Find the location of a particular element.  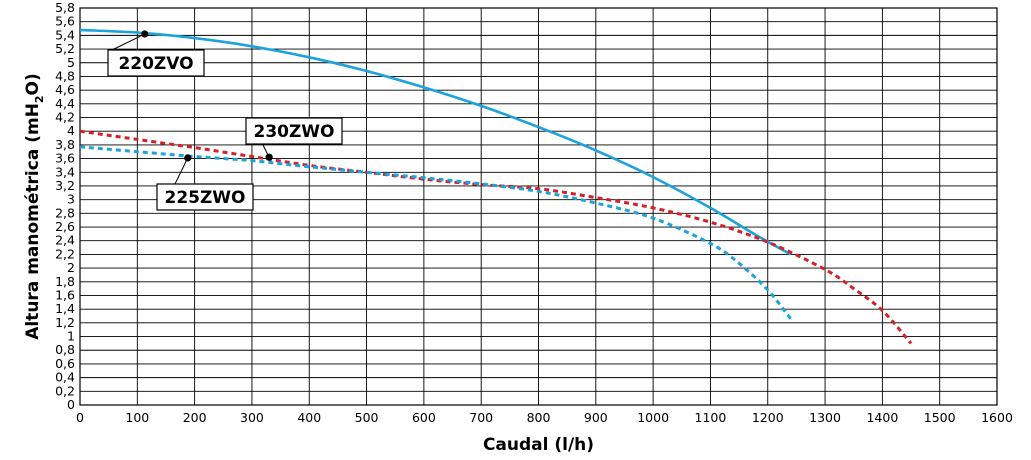

y-tick-label: 3,2 is located at coordinates (65, 185).